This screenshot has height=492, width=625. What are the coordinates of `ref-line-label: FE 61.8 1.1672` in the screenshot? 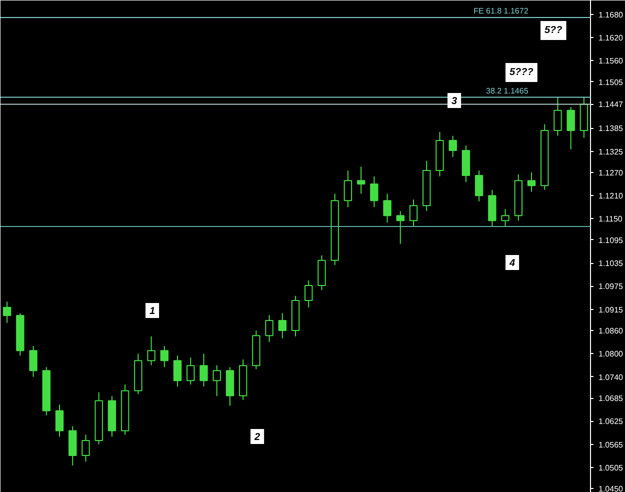 It's located at (501, 11).